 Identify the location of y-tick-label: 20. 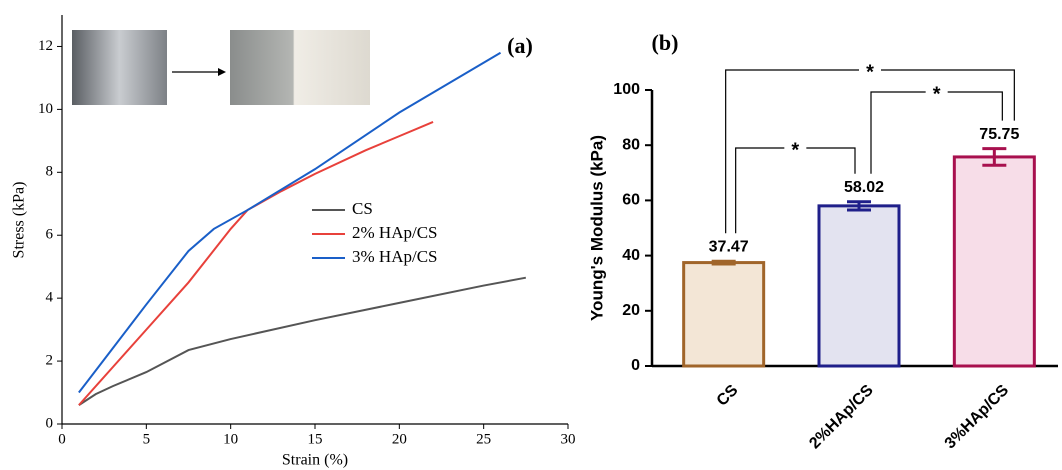
(631, 310).